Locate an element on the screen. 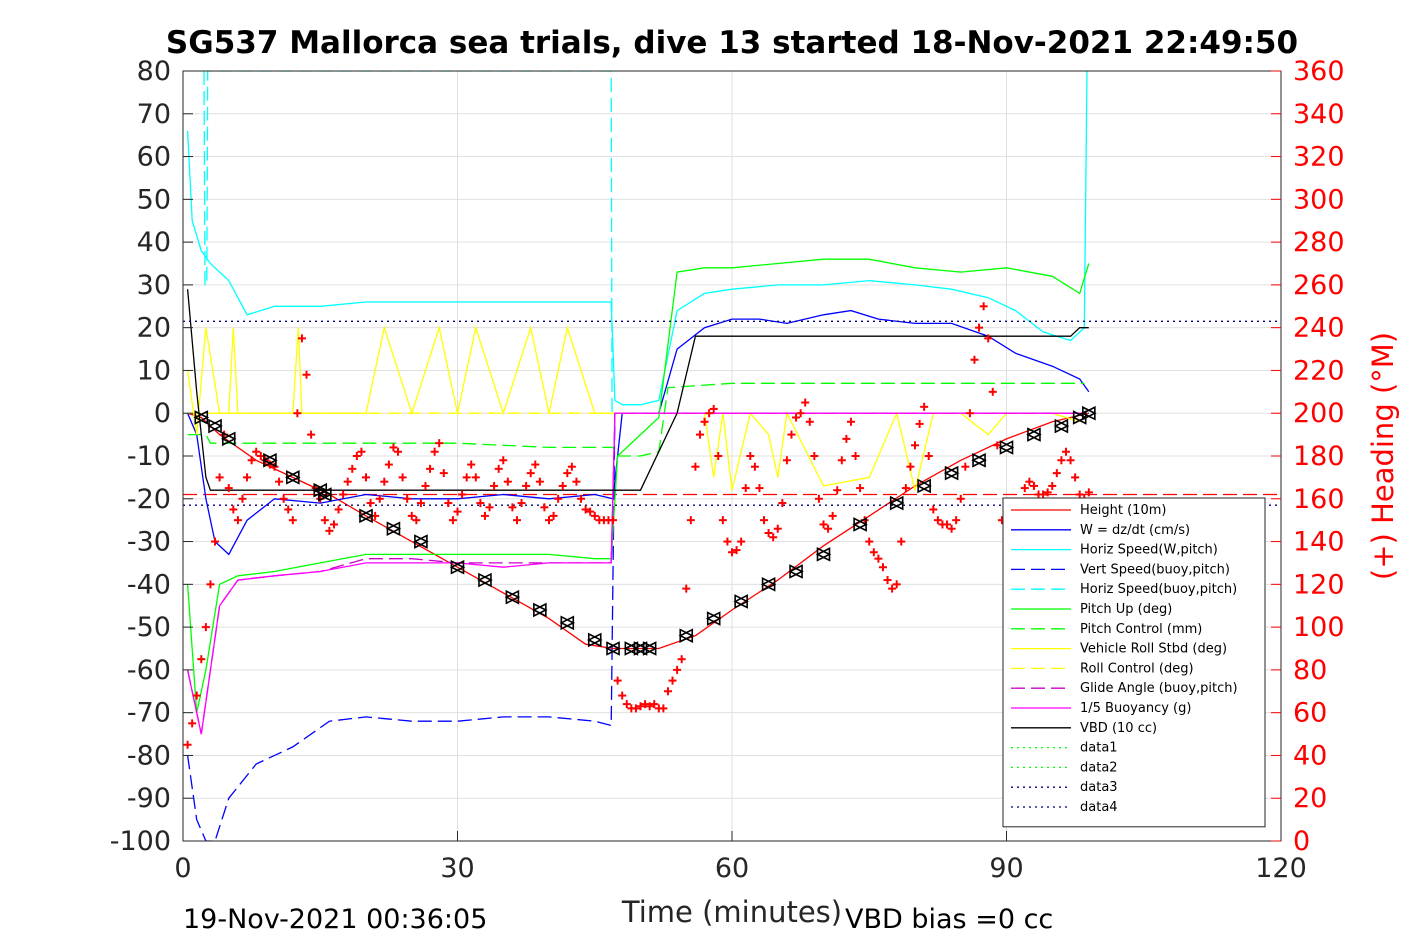 The width and height of the screenshot is (1417, 949). left-tick-label: -40 is located at coordinates (149, 584).